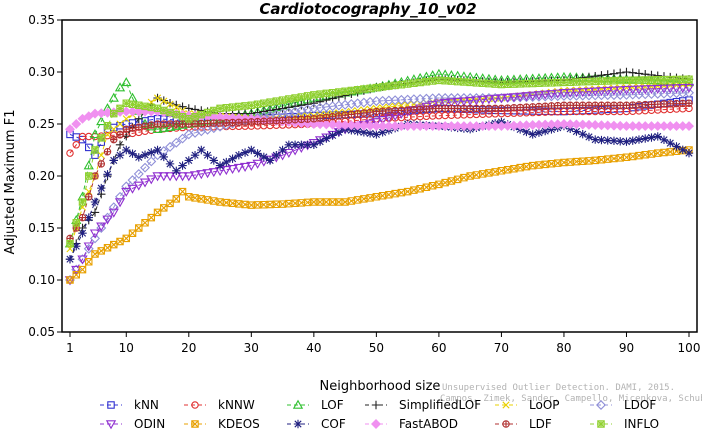  What do you see at coordinates (527, 405) in the screenshot?
I see `legend-item-loop: LoOP` at bounding box center [527, 405].